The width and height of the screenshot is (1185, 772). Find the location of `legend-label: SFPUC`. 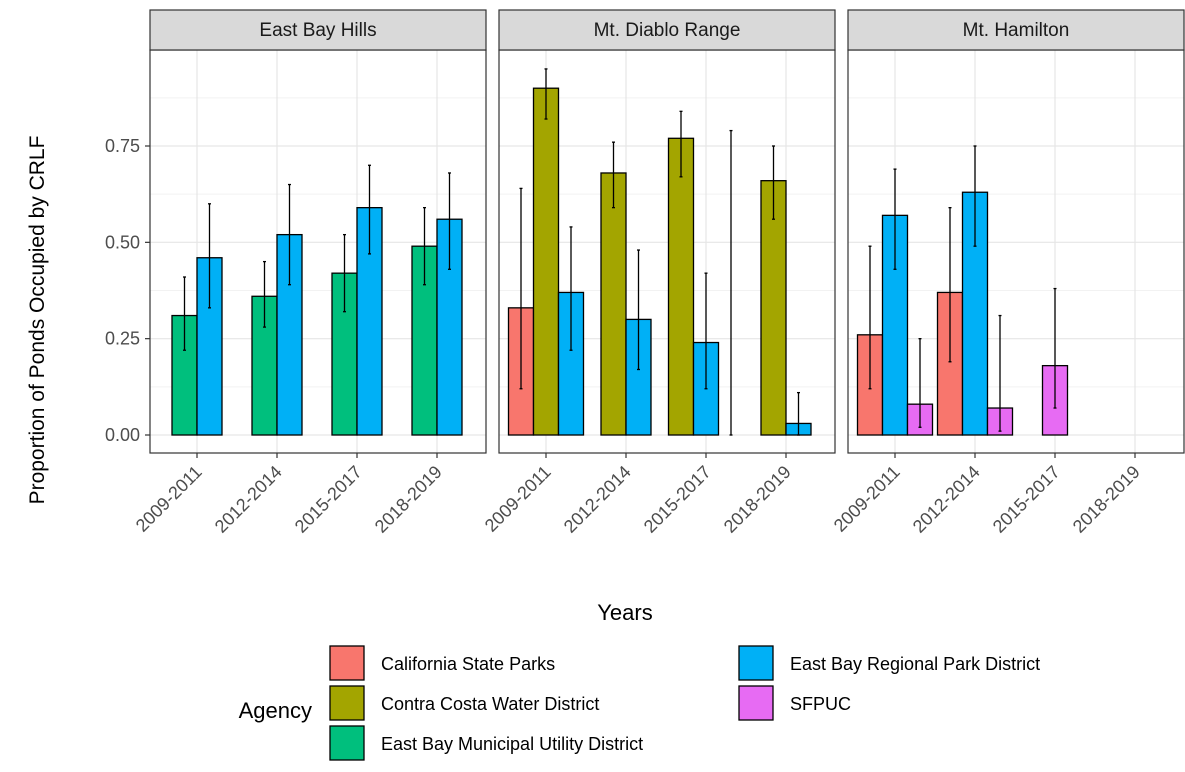

legend-label: SFPUC is located at coordinates (820, 704).